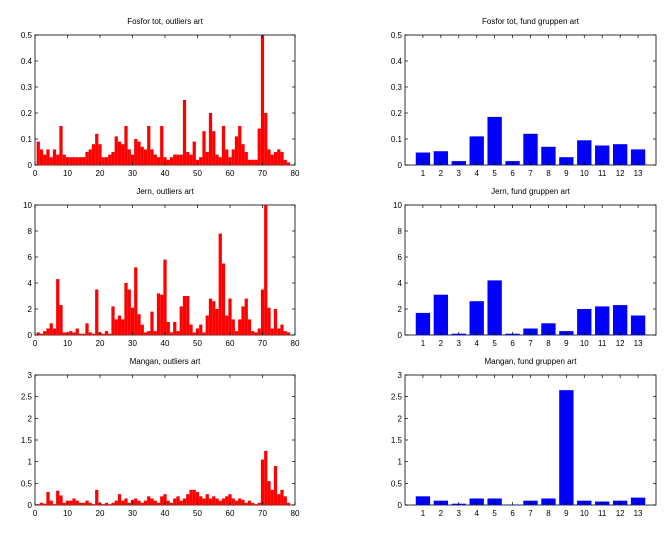  I want to click on x-tick-label: 60, so click(230, 513).